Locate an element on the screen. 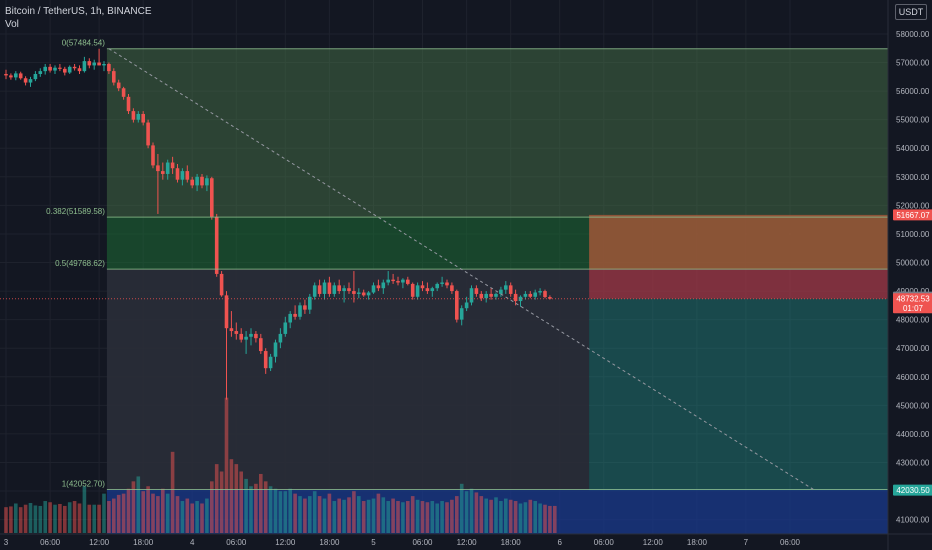 Image resolution: width=932 pixels, height=550 pixels. symbol-title: Bitcoin / TetherUS, 1h, BINANCE is located at coordinates (78, 11).